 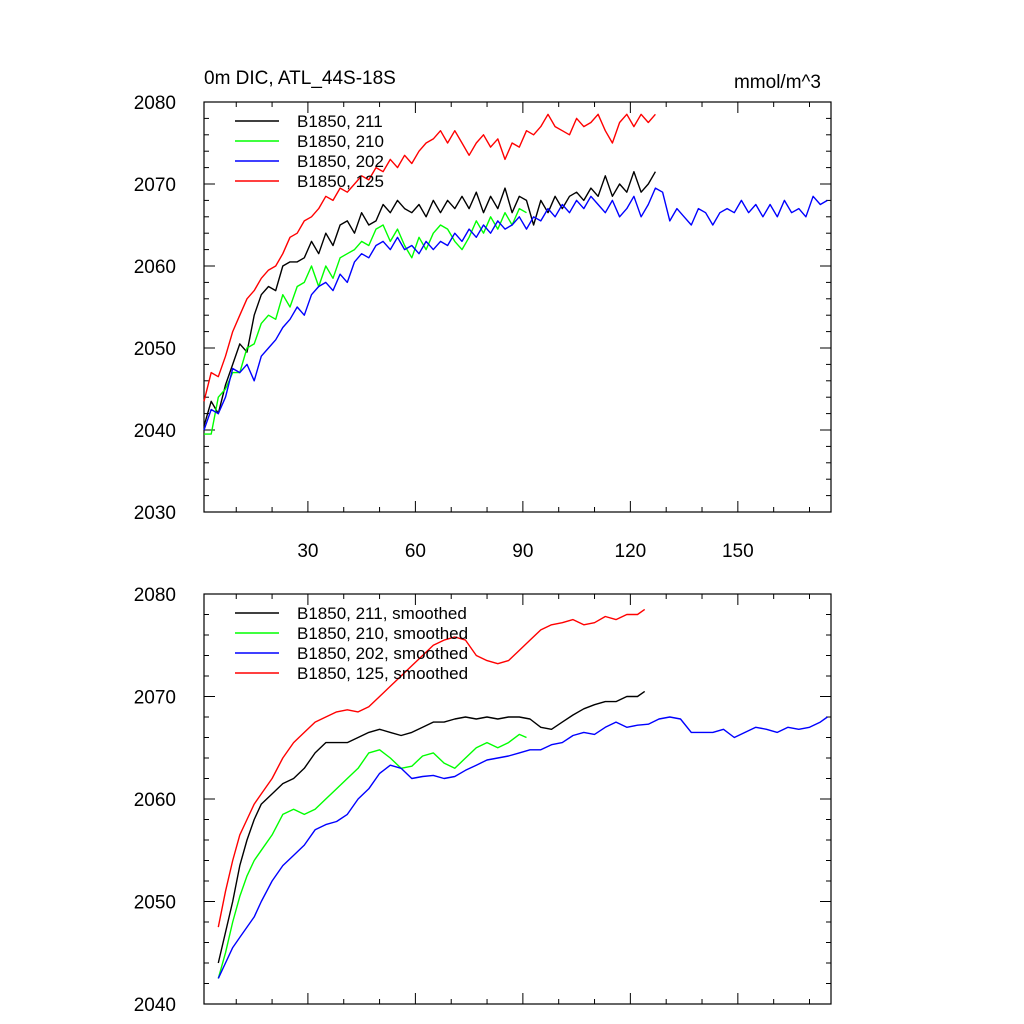 What do you see at coordinates (340, 121) in the screenshot?
I see `legend-label: B1850, 211` at bounding box center [340, 121].